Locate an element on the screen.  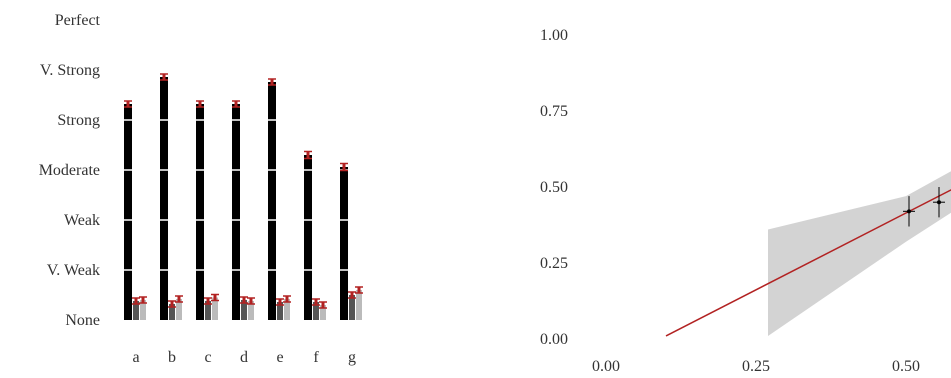
scatter-x-tick-labels: 0.000.250.500.751.00 is located at coordinates (756, 366).